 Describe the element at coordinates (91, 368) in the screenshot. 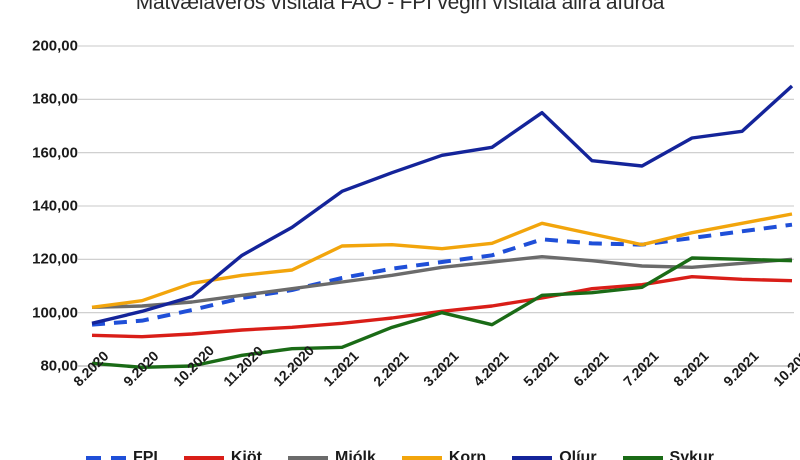

I see `x-axis-tick-label: 8.2020` at that location.